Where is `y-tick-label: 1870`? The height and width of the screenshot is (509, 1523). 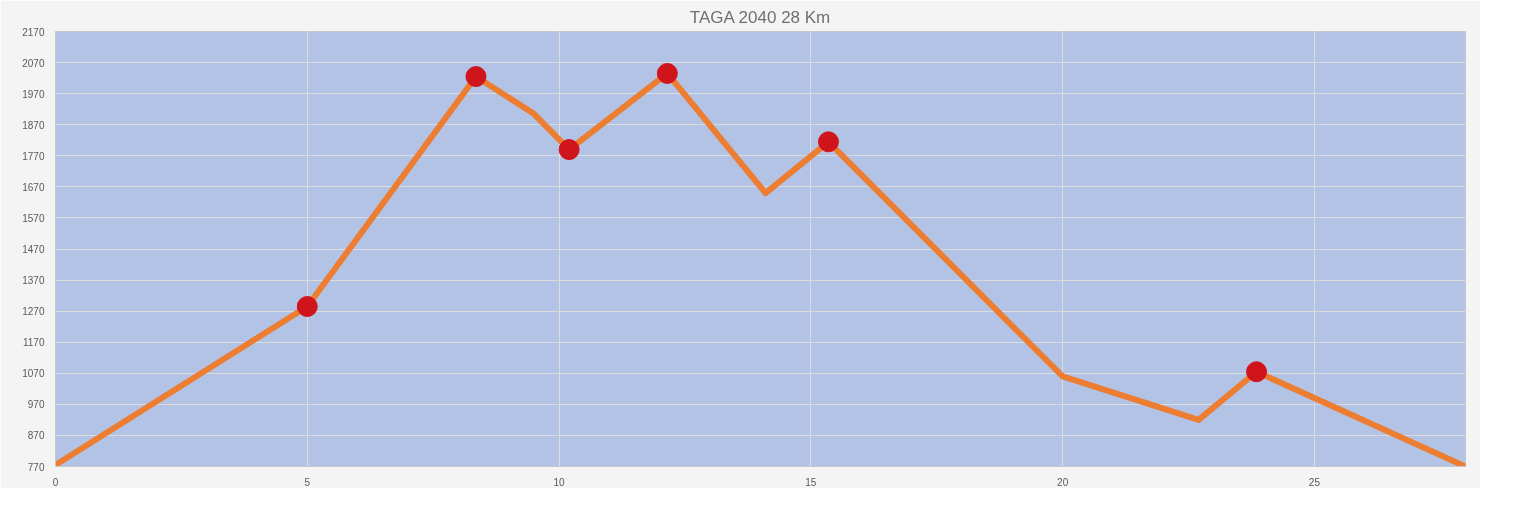 y-tick-label: 1870 is located at coordinates (33, 125).